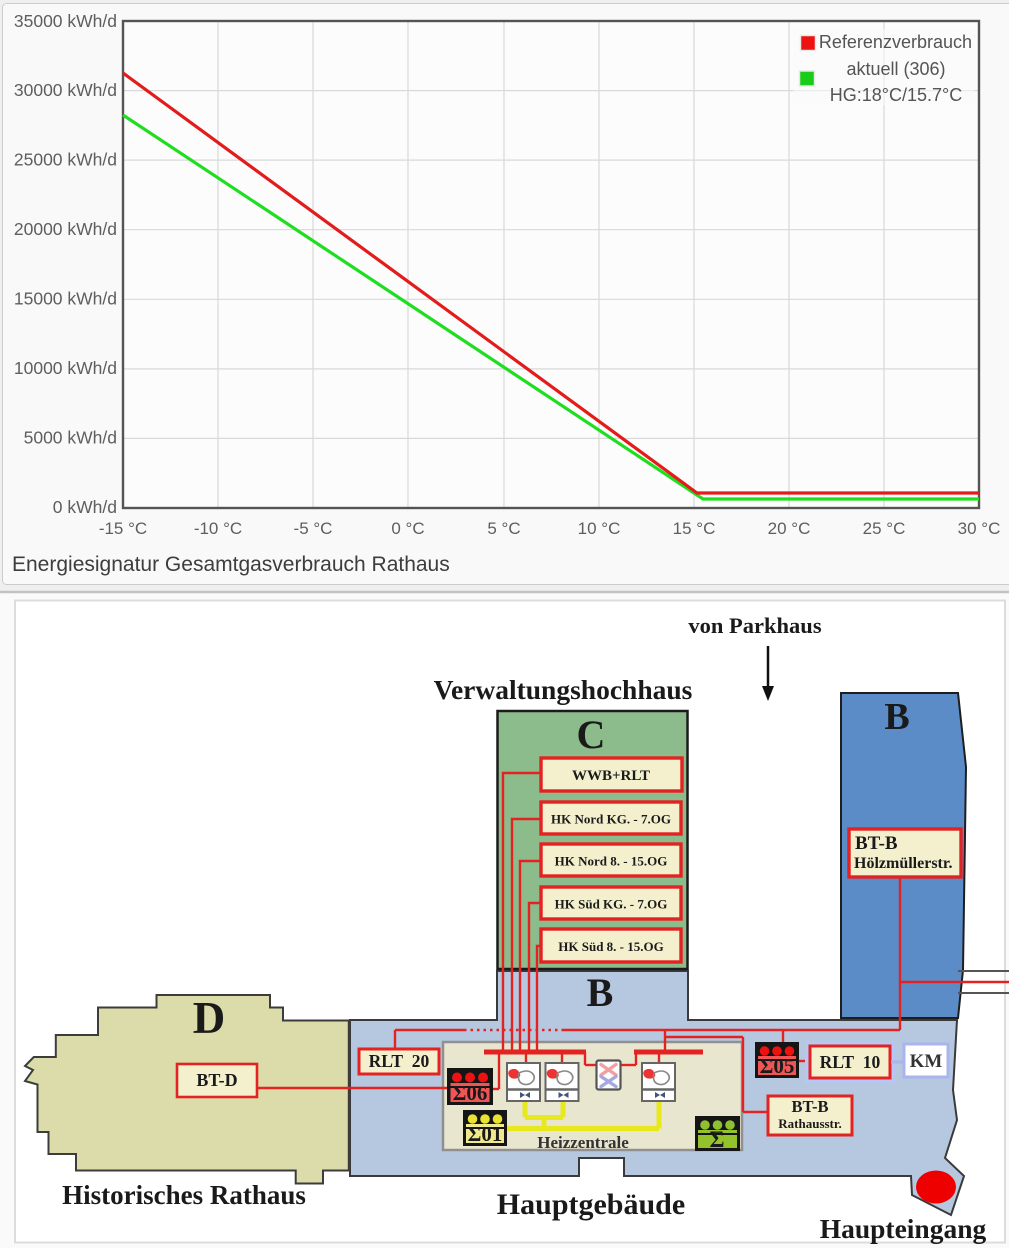 This screenshot has height=1248, width=1009. What do you see at coordinates (65, 368) in the screenshot?
I see `svg-text: 10000 kWh/d` at bounding box center [65, 368].